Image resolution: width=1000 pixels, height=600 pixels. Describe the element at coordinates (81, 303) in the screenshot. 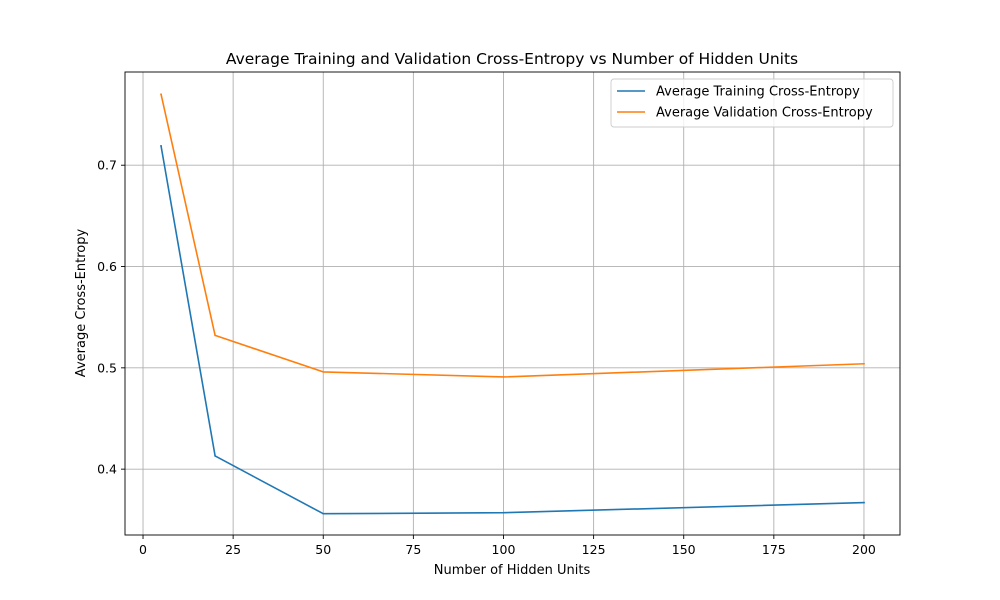

I see `y-axis-label: Average Cross-Entropy` at that location.